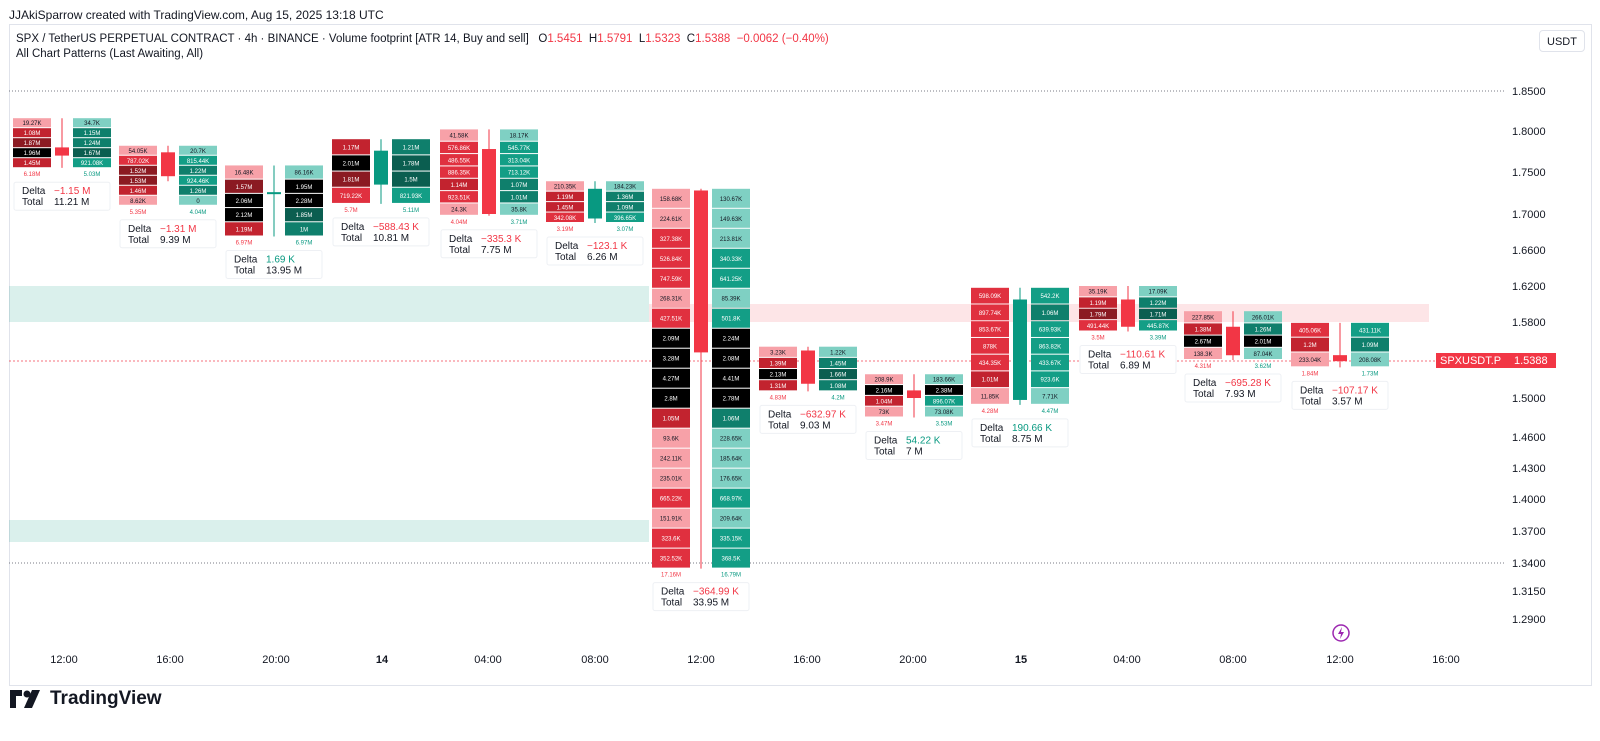 Image resolution: width=1600 pixels, height=741 pixels. Describe the element at coordinates (711, 603) in the screenshot. I see `total-value: 33.95 M` at that location.